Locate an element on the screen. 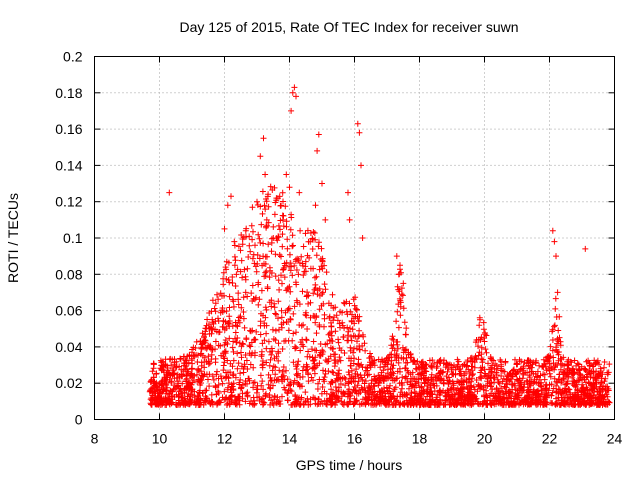 The height and width of the screenshot is (480, 640). x-axis-title: GPS time / hours is located at coordinates (349, 465).